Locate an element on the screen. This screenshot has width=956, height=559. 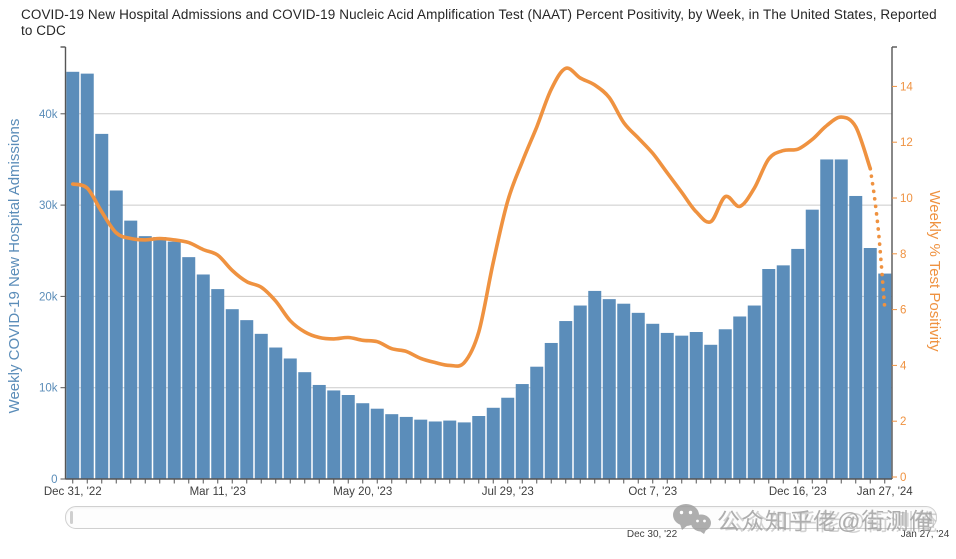
right-axis-tick-label: 12 is located at coordinates (906, 143).